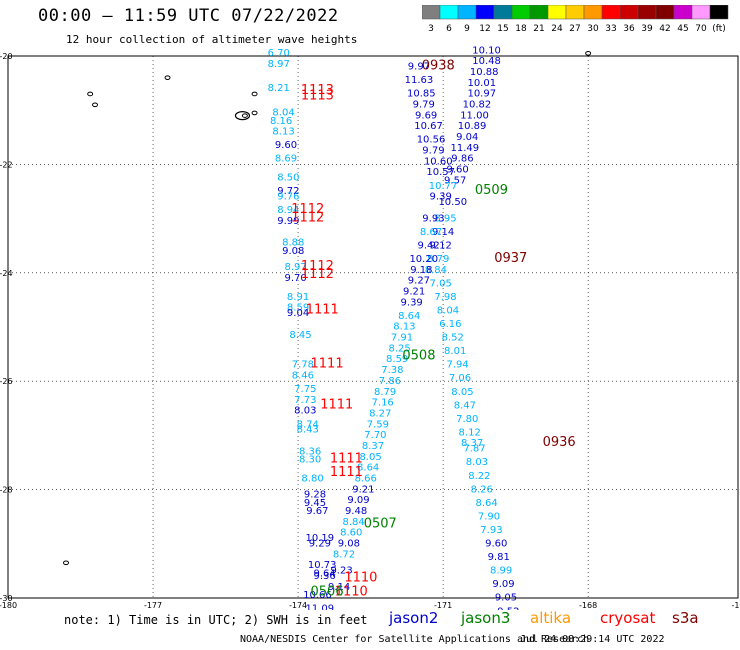 The height and width of the screenshot is (650, 740). I want to click on wave-height-value: 7.70, so click(375, 435).